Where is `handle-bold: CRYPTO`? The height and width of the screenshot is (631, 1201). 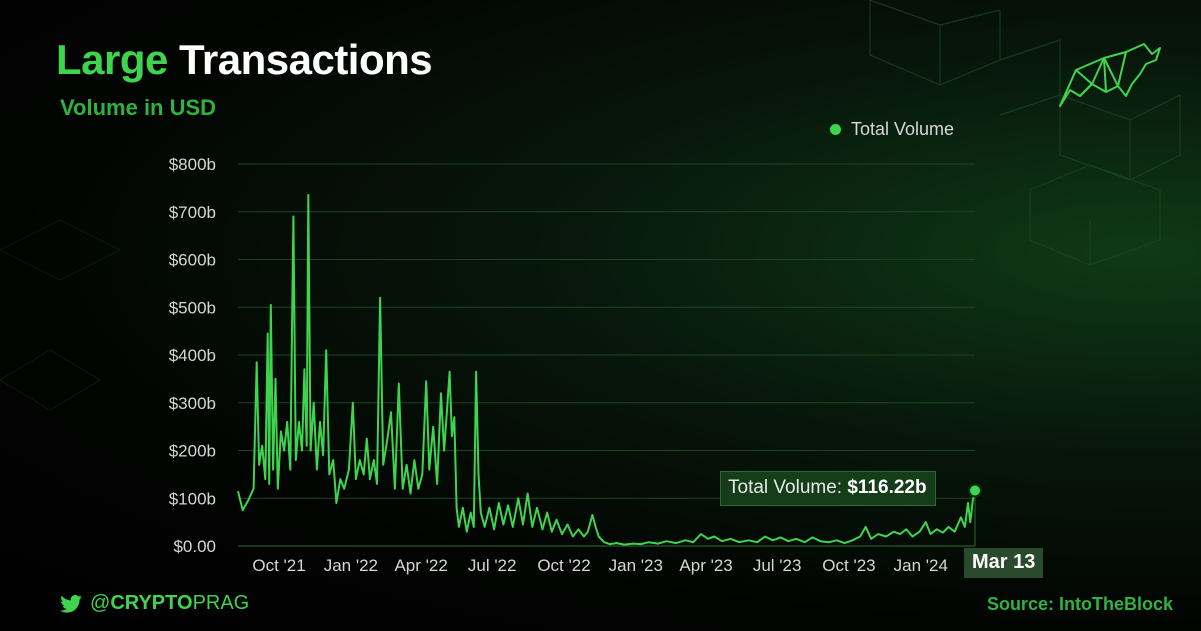
handle-bold: CRYPTO is located at coordinates (151, 603).